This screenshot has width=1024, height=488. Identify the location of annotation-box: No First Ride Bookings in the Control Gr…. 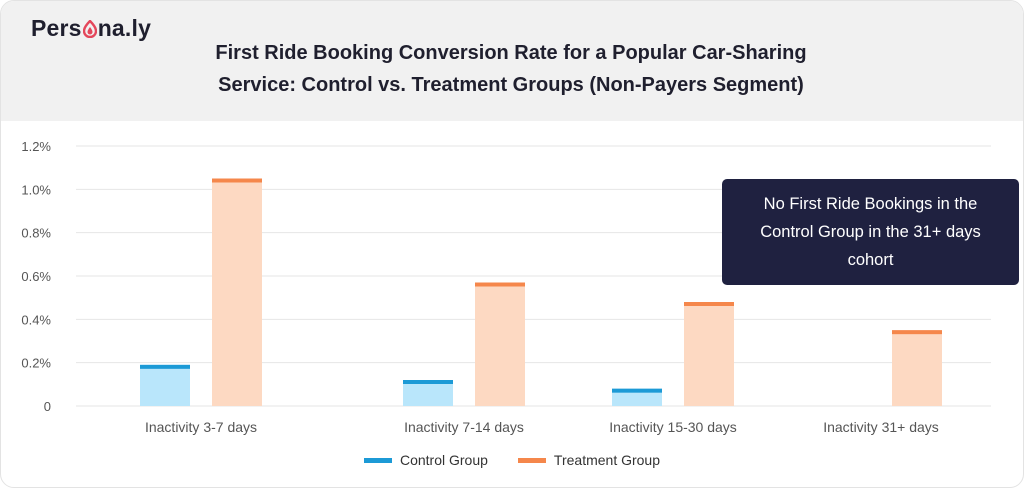
(870, 232).